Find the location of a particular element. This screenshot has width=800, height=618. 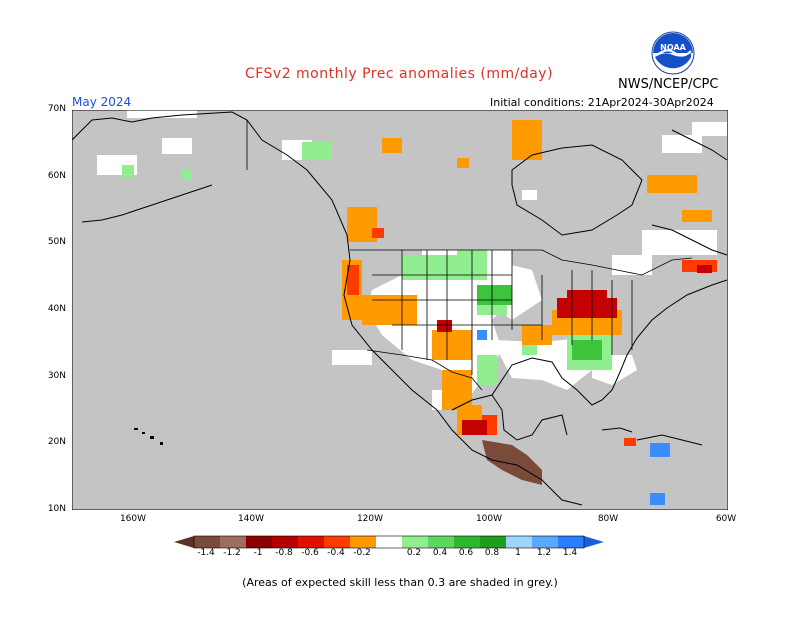

agency-label: NWS/NCEP/CPC is located at coordinates (668, 84).